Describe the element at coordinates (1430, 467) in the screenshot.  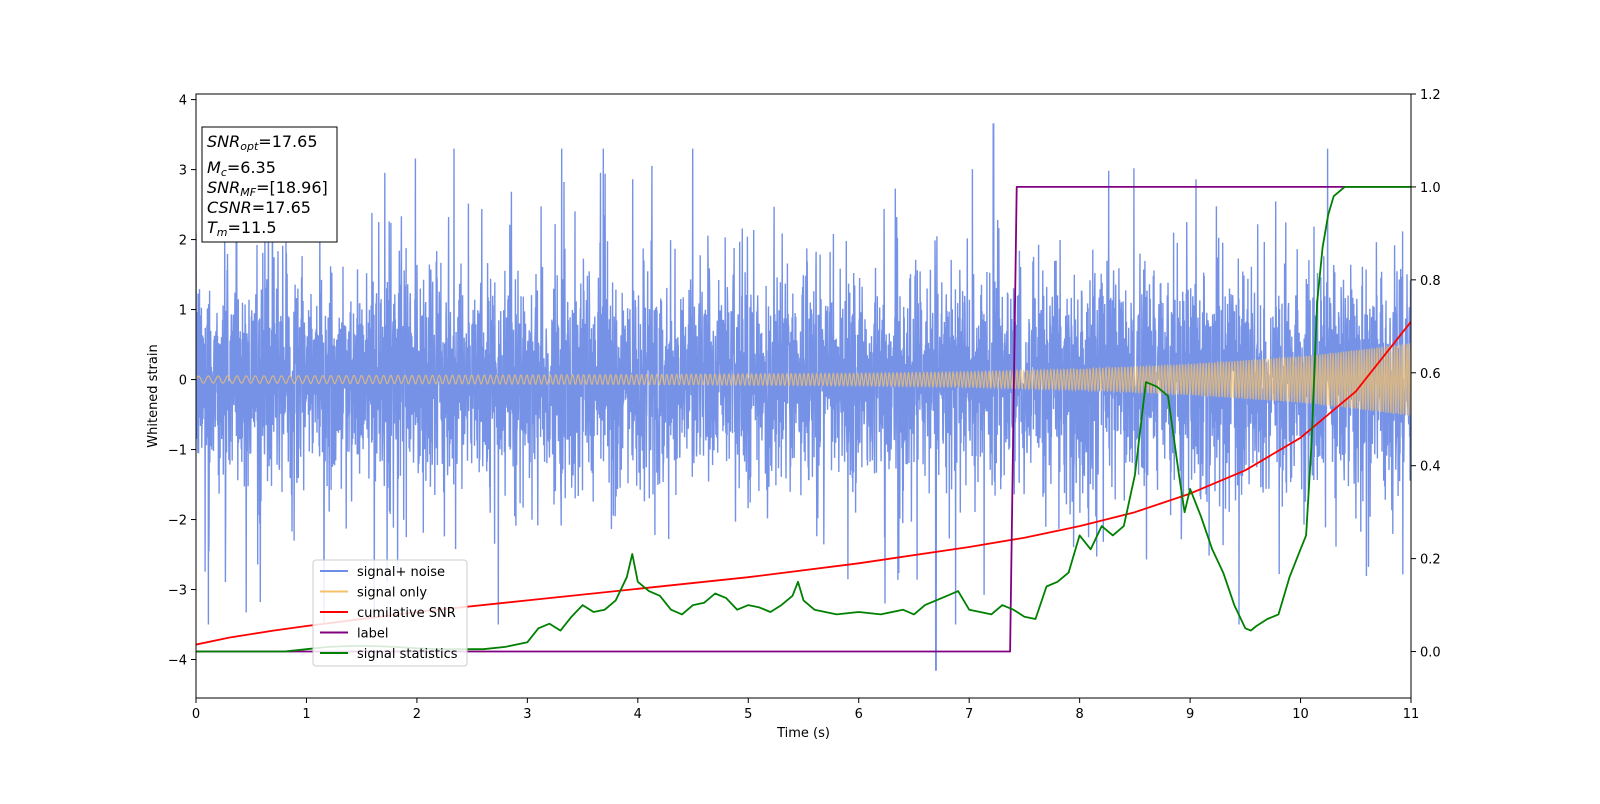
I see `y2-tick-label: 0.4` at that location.